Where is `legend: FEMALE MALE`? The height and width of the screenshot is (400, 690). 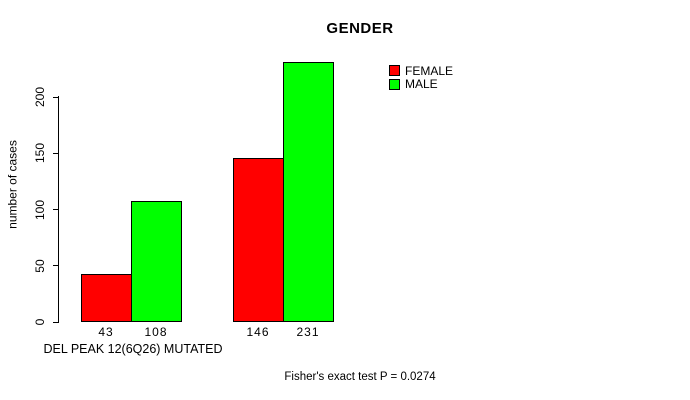
legend: FEMALE MALE is located at coordinates (421, 77).